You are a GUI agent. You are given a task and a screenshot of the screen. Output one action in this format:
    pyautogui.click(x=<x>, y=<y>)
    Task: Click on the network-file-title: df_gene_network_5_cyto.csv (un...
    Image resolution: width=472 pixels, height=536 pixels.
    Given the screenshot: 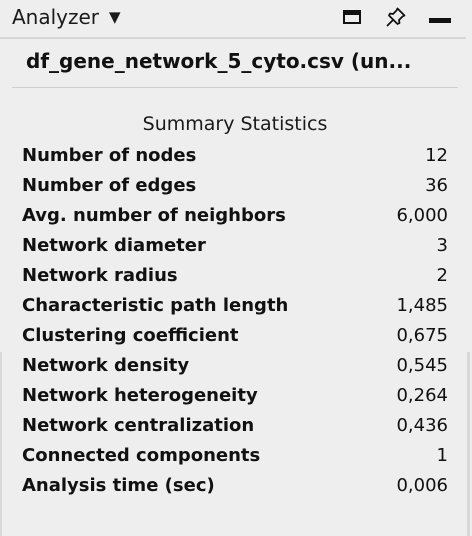 What is the action you would take?
    pyautogui.click(x=219, y=61)
    